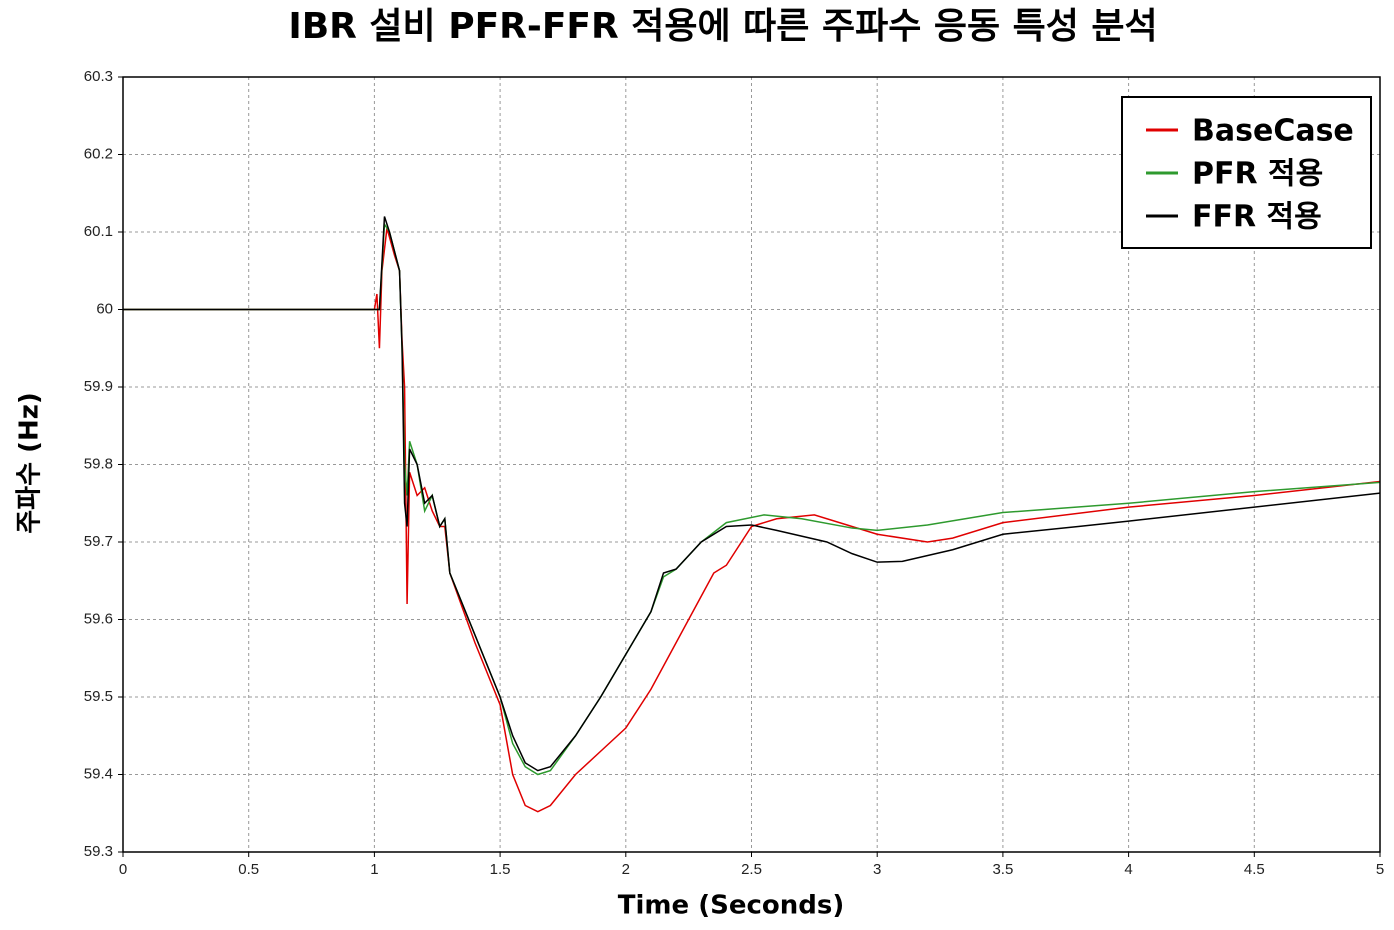  I want to click on y-tick-label: 59.7, so click(98, 541).